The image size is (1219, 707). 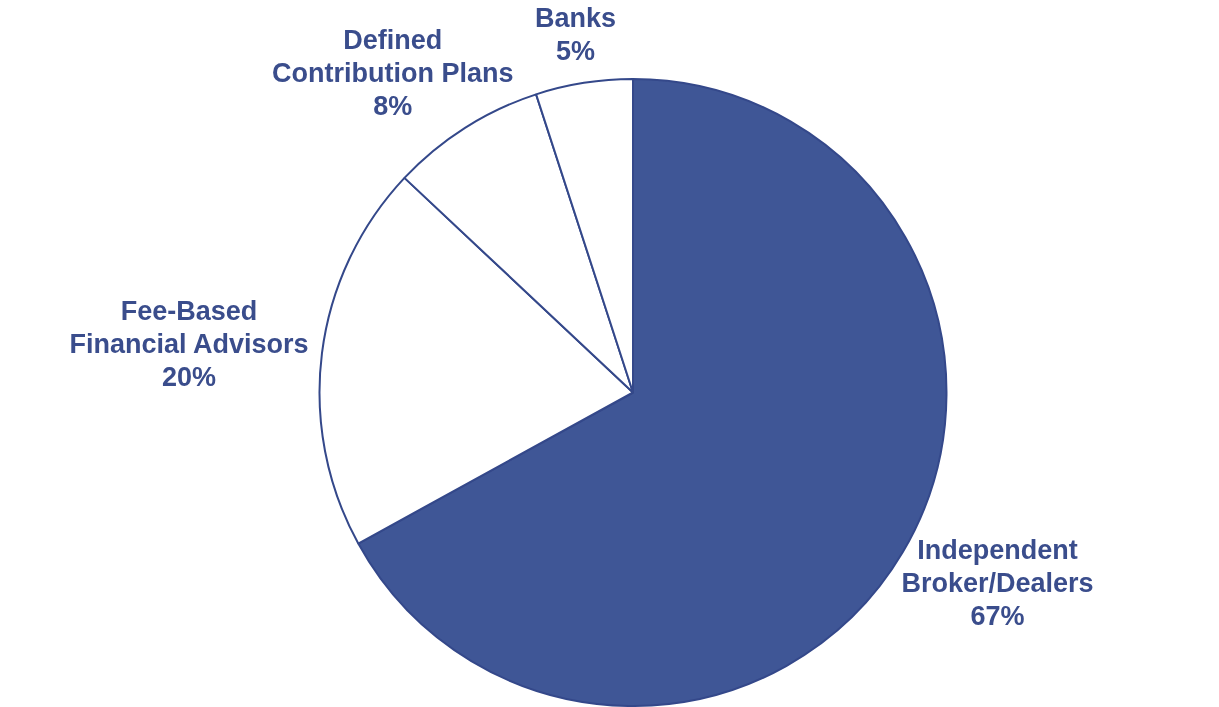 I want to click on data-label: 5%, so click(x=575, y=51).